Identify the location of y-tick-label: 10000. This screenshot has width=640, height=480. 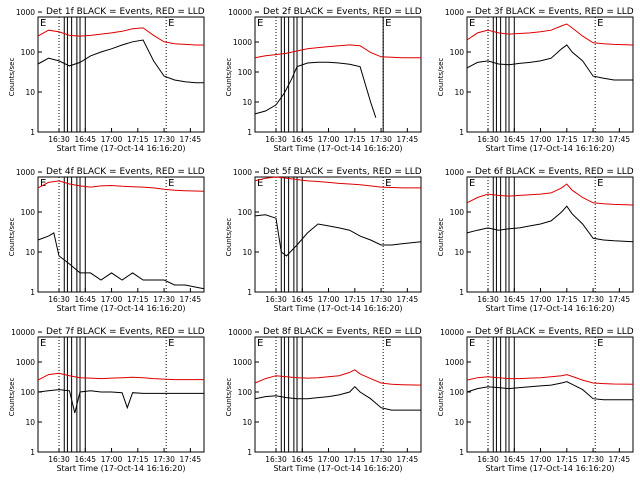
(240, 12).